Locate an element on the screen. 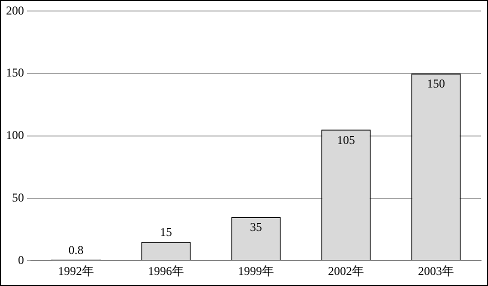 Image resolution: width=488 pixels, height=286 pixels. data-label: 105 is located at coordinates (346, 139).